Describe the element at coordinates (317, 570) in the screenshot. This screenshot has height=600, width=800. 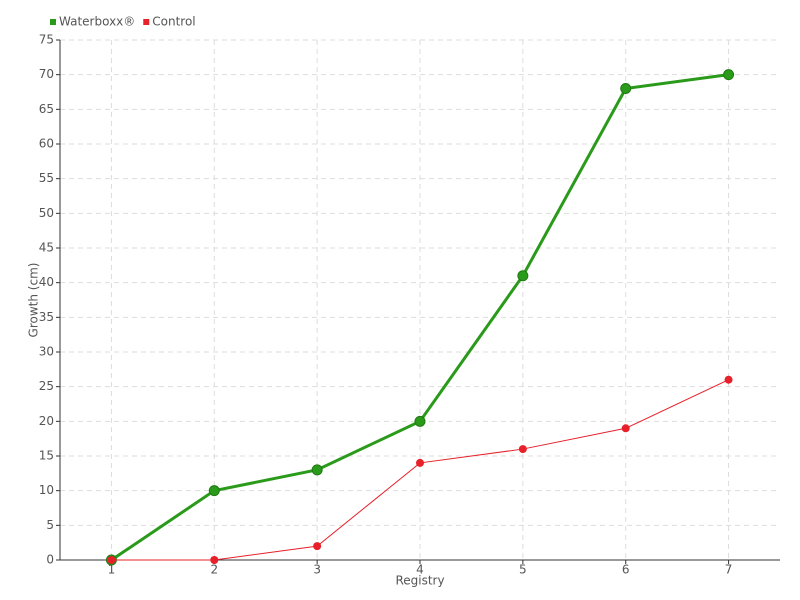
I see `x-tick-label: 3` at that location.